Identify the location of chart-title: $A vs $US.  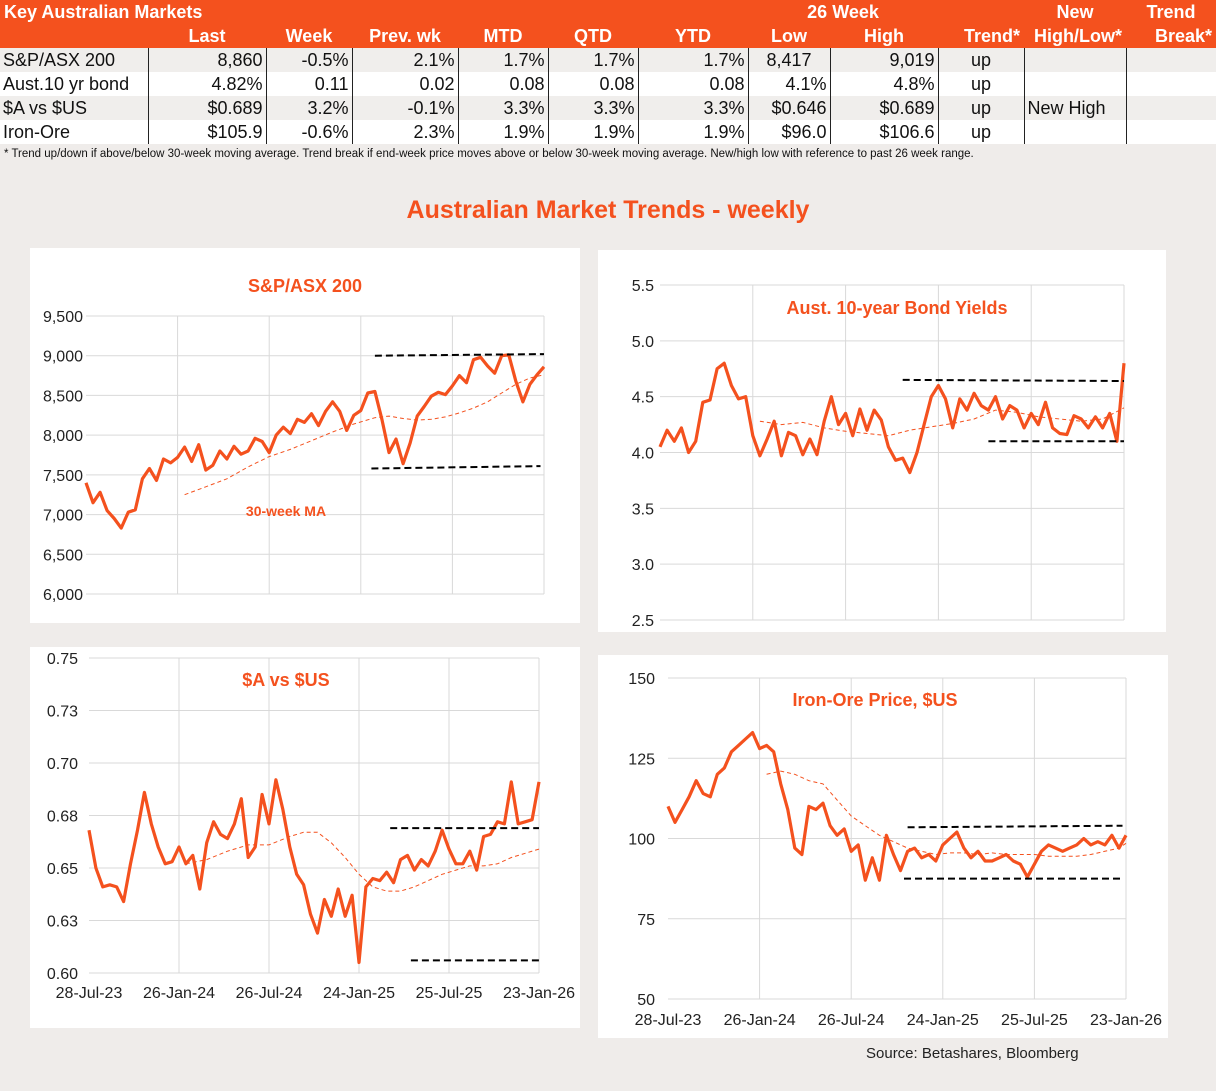
(285, 680).